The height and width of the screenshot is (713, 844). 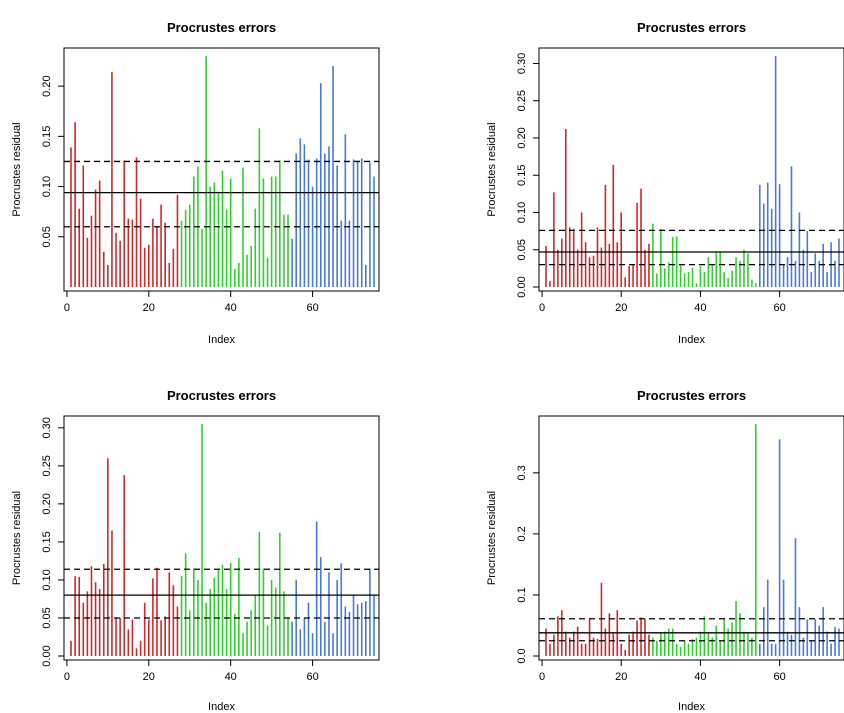 I want to click on y-tick-label: 0.3, so click(x=522, y=472).